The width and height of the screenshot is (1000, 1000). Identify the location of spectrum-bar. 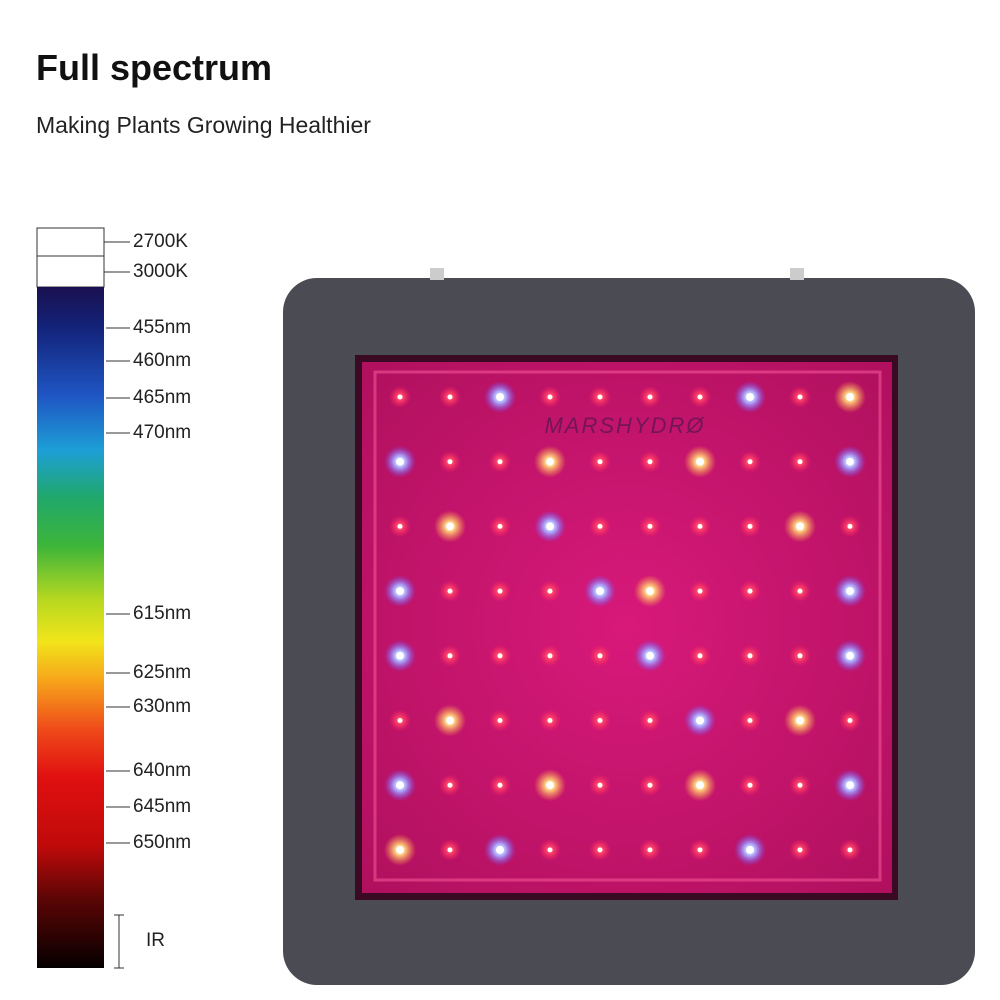
(70, 627).